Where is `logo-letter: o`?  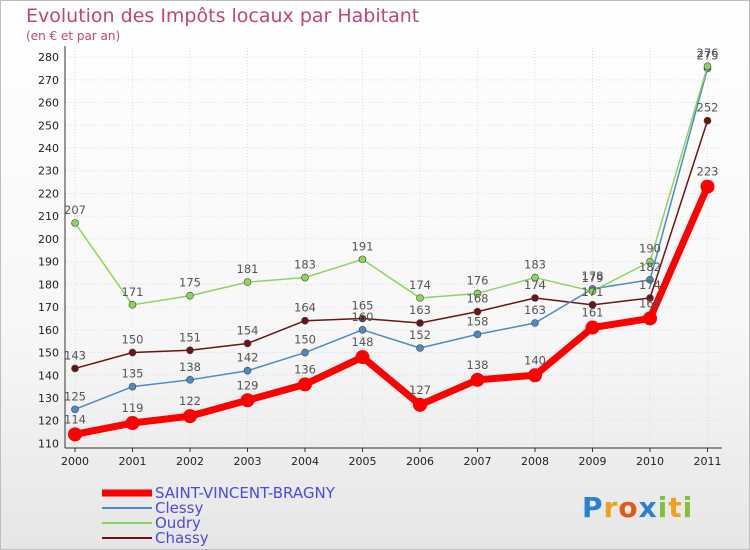 logo-letter: o is located at coordinates (628, 507).